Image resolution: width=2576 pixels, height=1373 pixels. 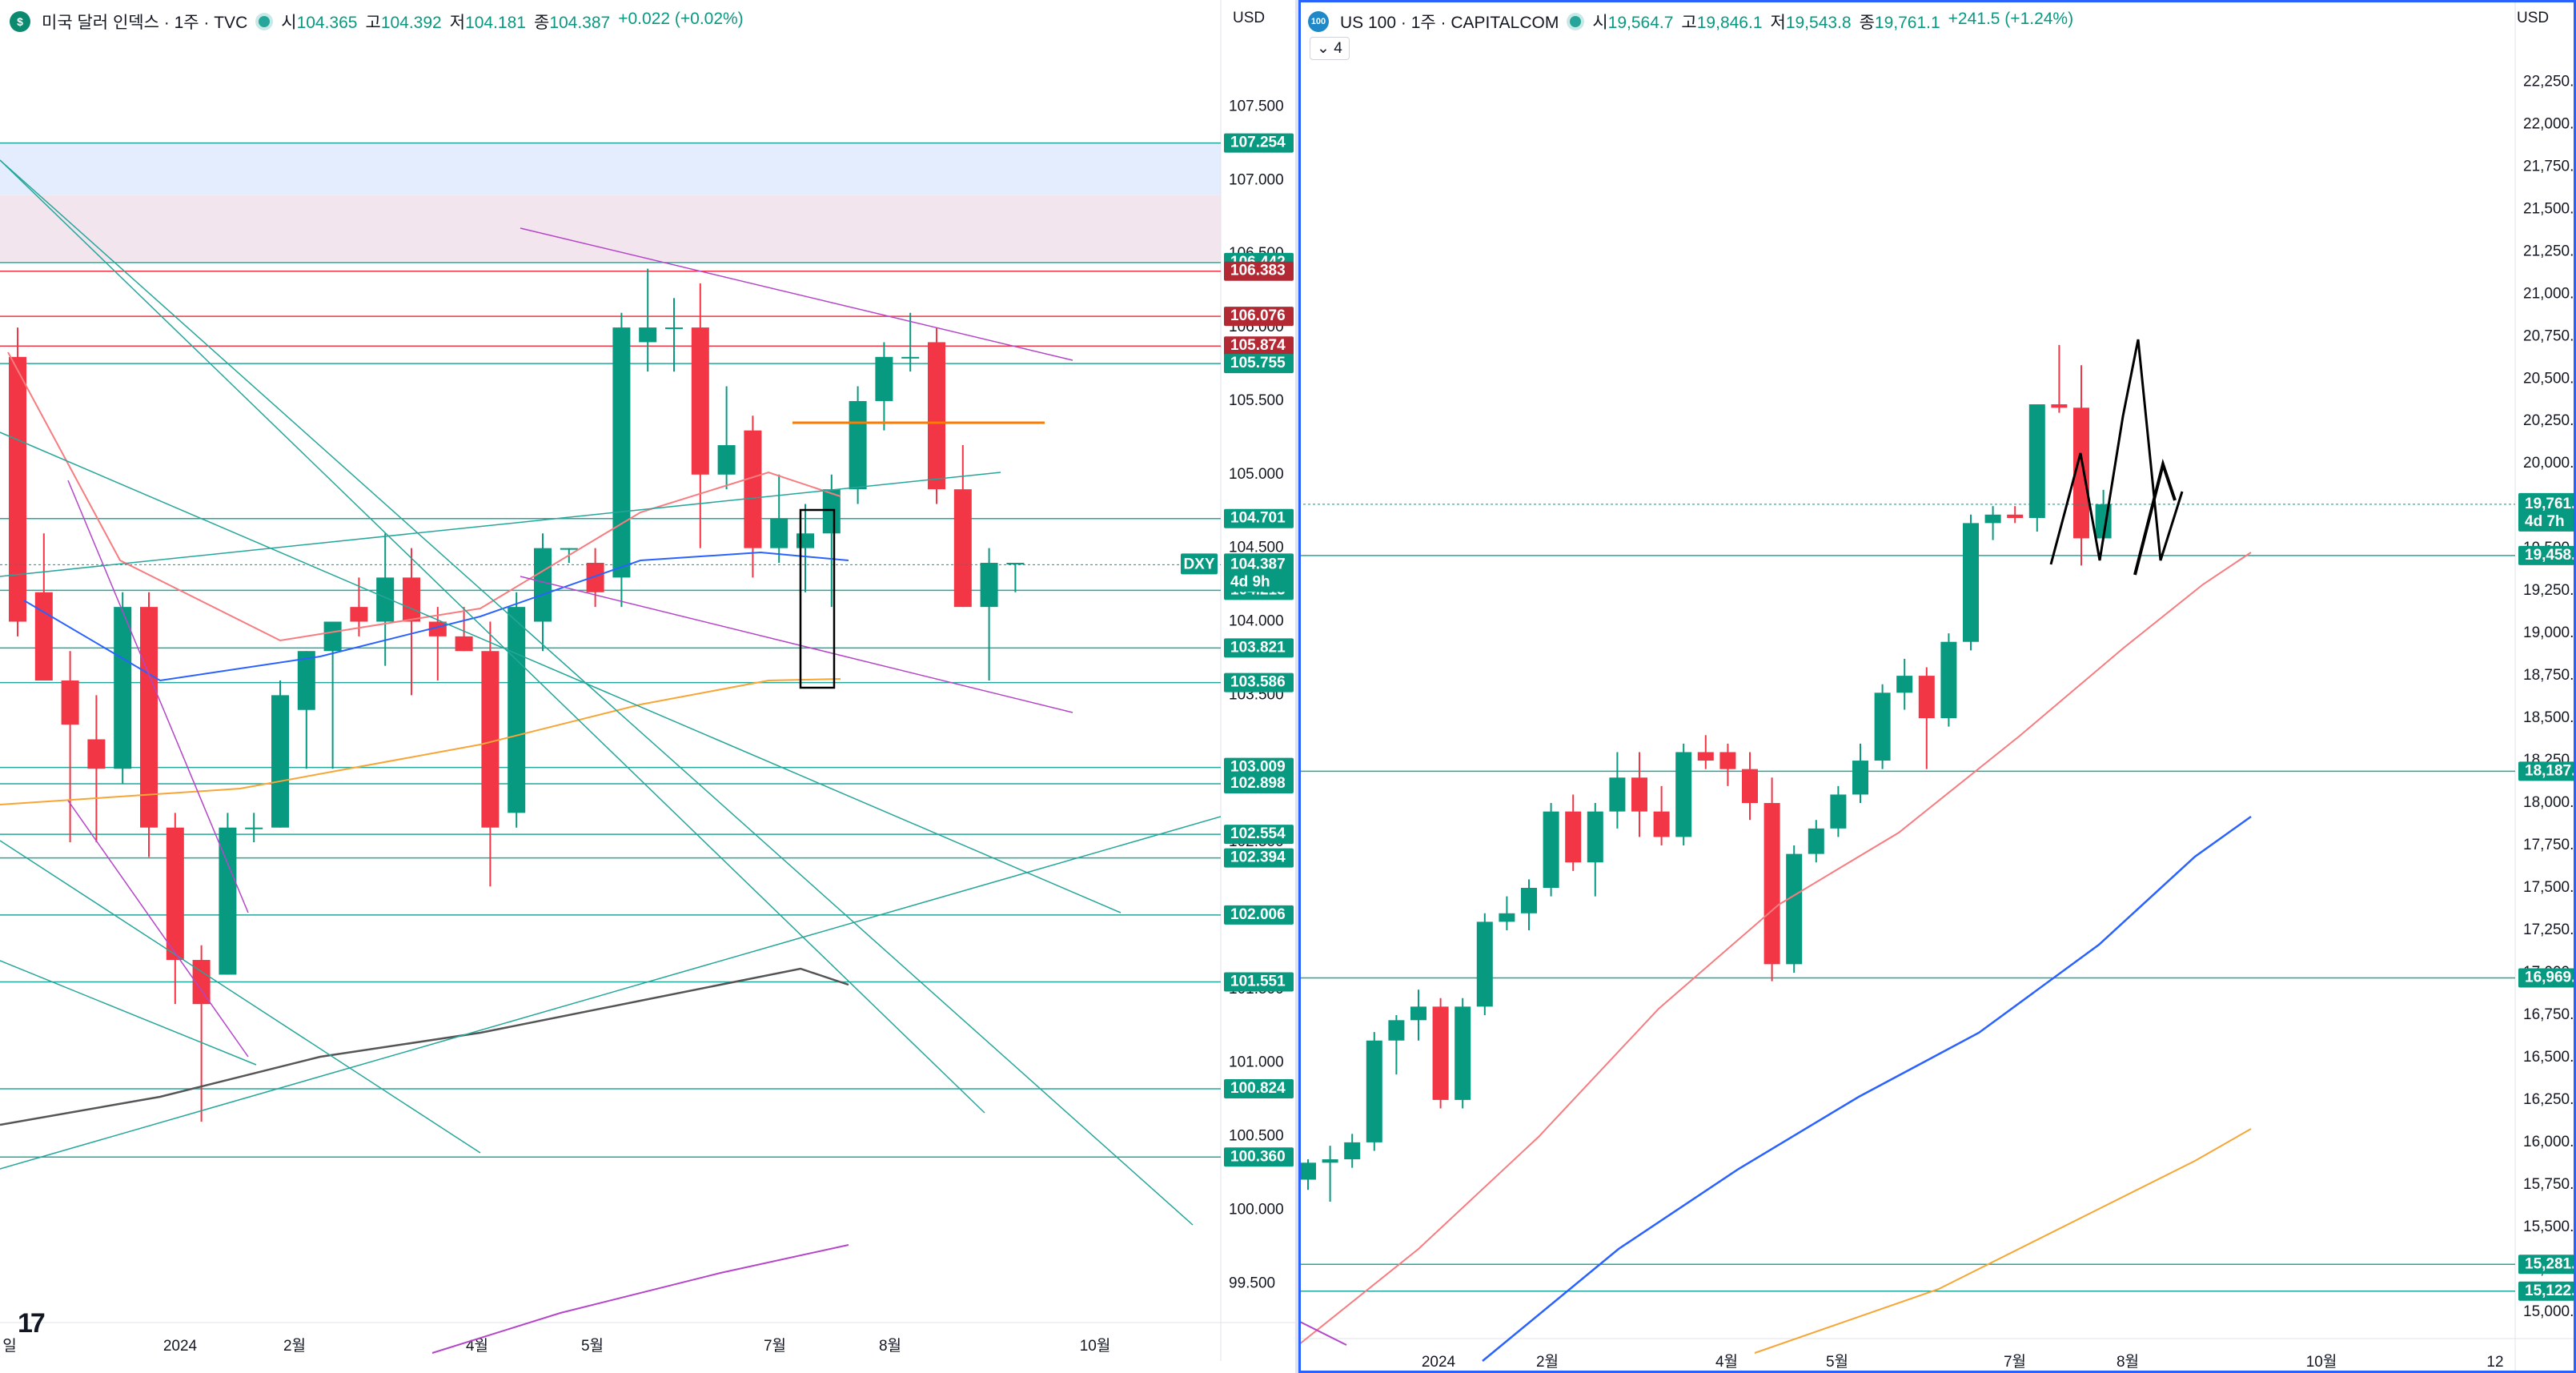 I want to click on price-tick-label: 16,000.0, so click(x=2549, y=1142).